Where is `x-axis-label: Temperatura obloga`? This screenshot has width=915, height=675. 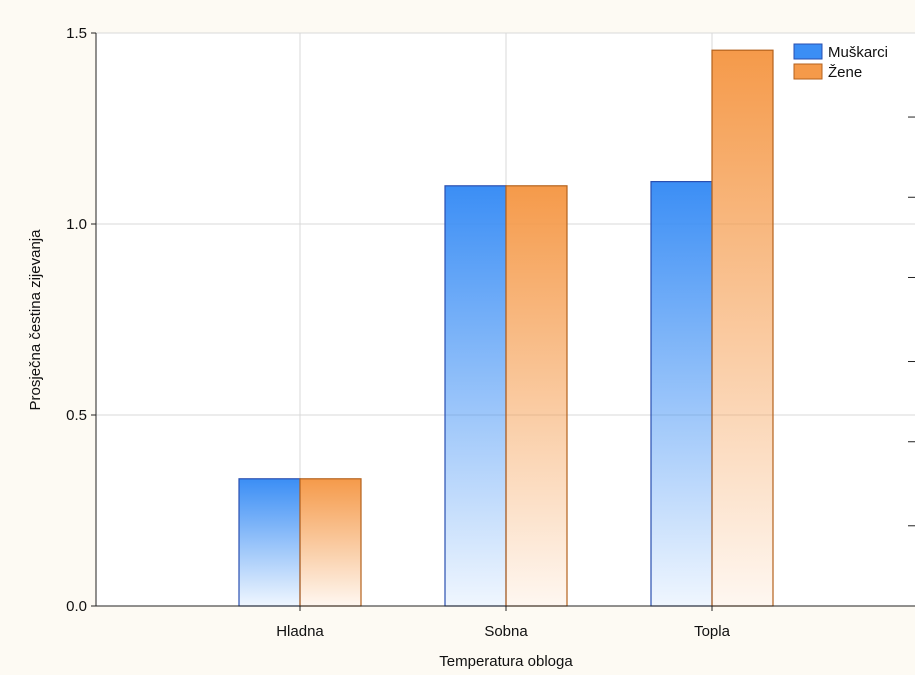
x-axis-label: Temperatura obloga is located at coordinates (506, 661).